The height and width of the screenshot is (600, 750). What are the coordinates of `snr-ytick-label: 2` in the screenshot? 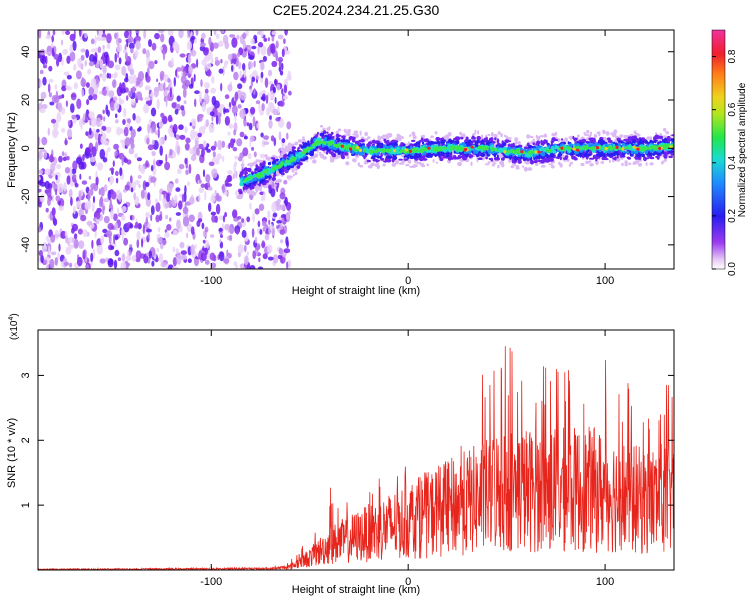 It's located at (26, 440).